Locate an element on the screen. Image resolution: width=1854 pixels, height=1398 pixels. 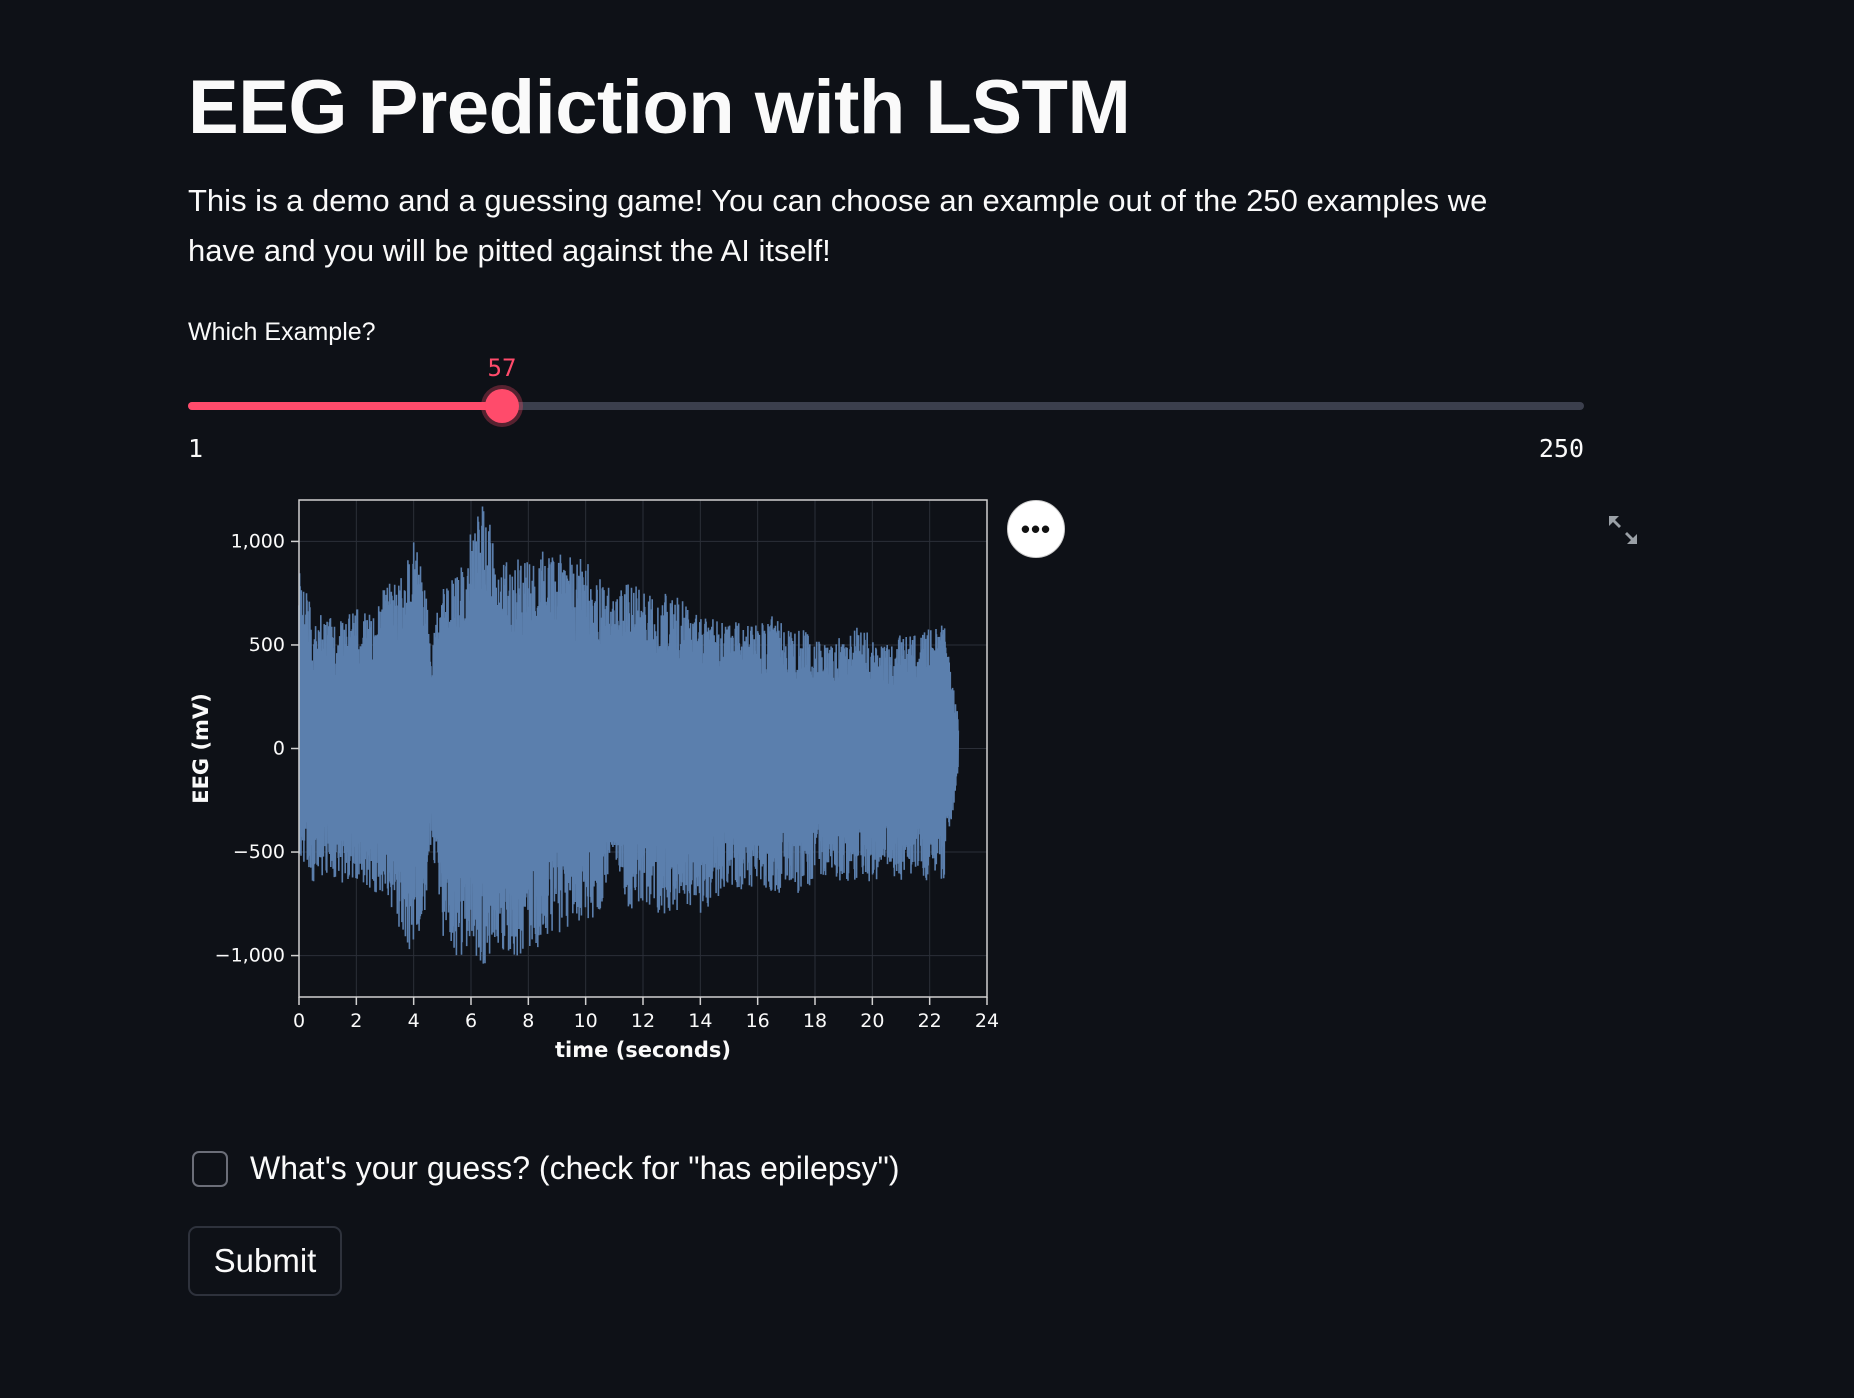
x-tick-label: 20 is located at coordinates (872, 1021).